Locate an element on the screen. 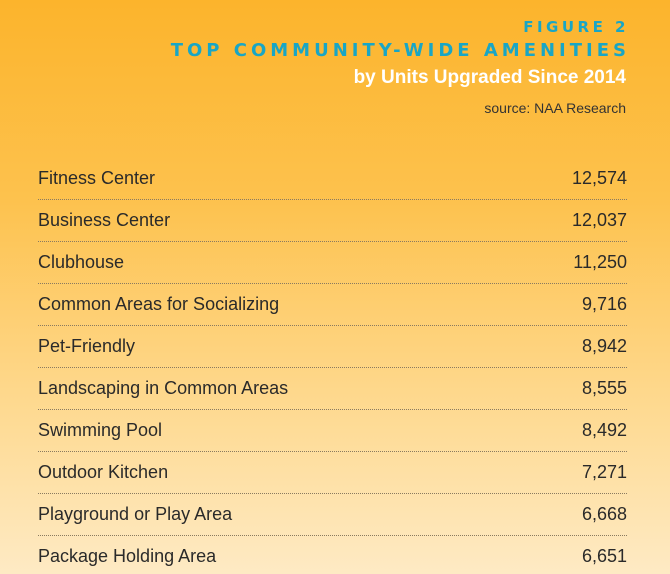  amenity-value: 11,250 is located at coordinates (600, 262).